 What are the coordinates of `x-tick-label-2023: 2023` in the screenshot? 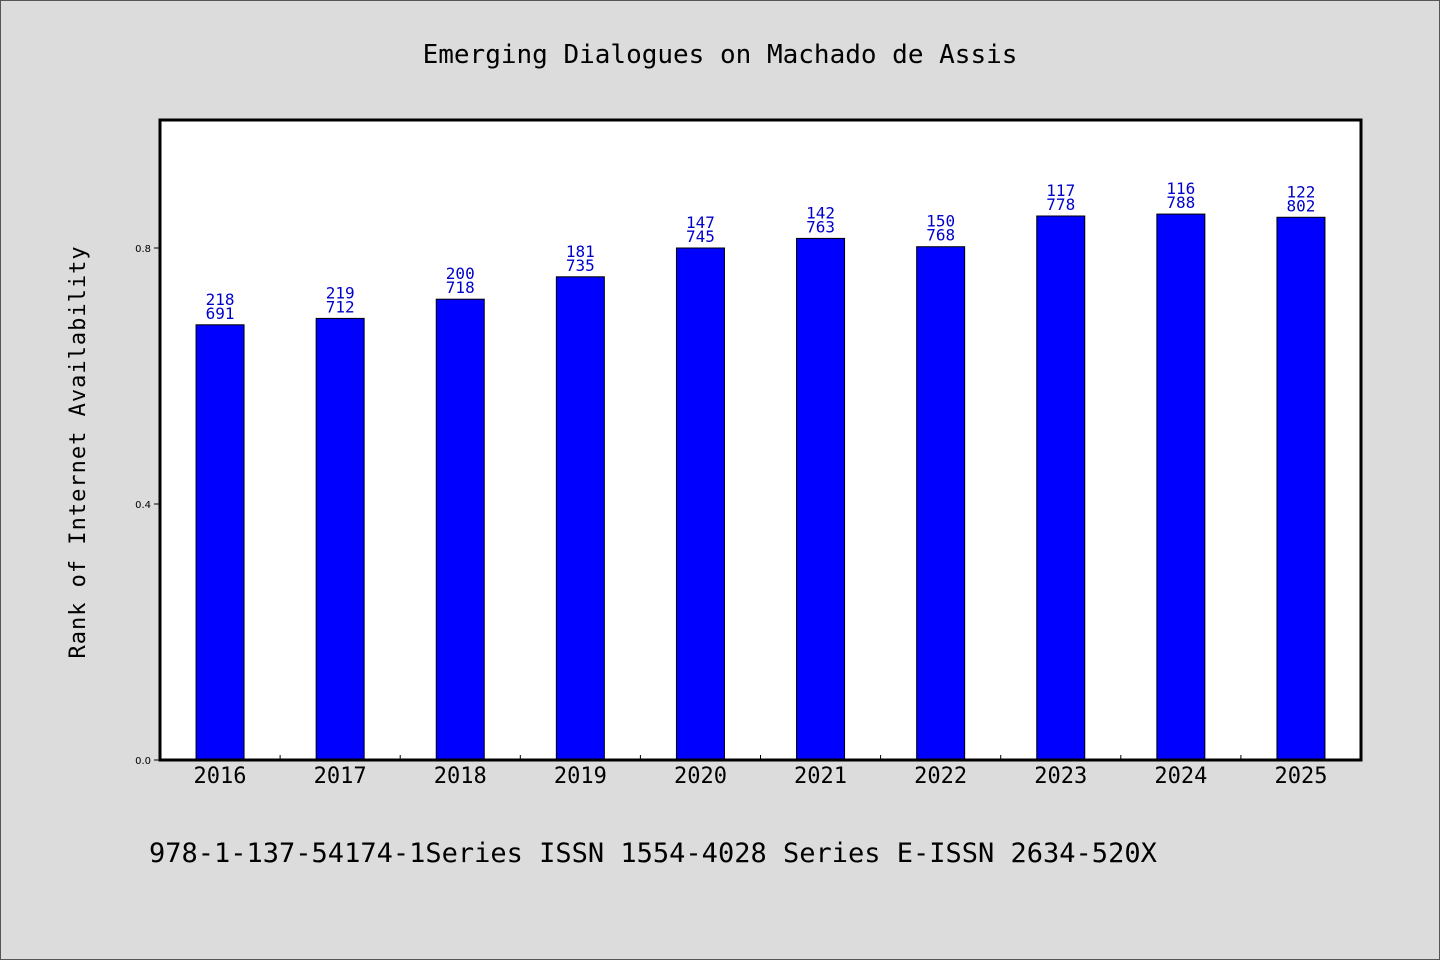 It's located at (1060, 776).